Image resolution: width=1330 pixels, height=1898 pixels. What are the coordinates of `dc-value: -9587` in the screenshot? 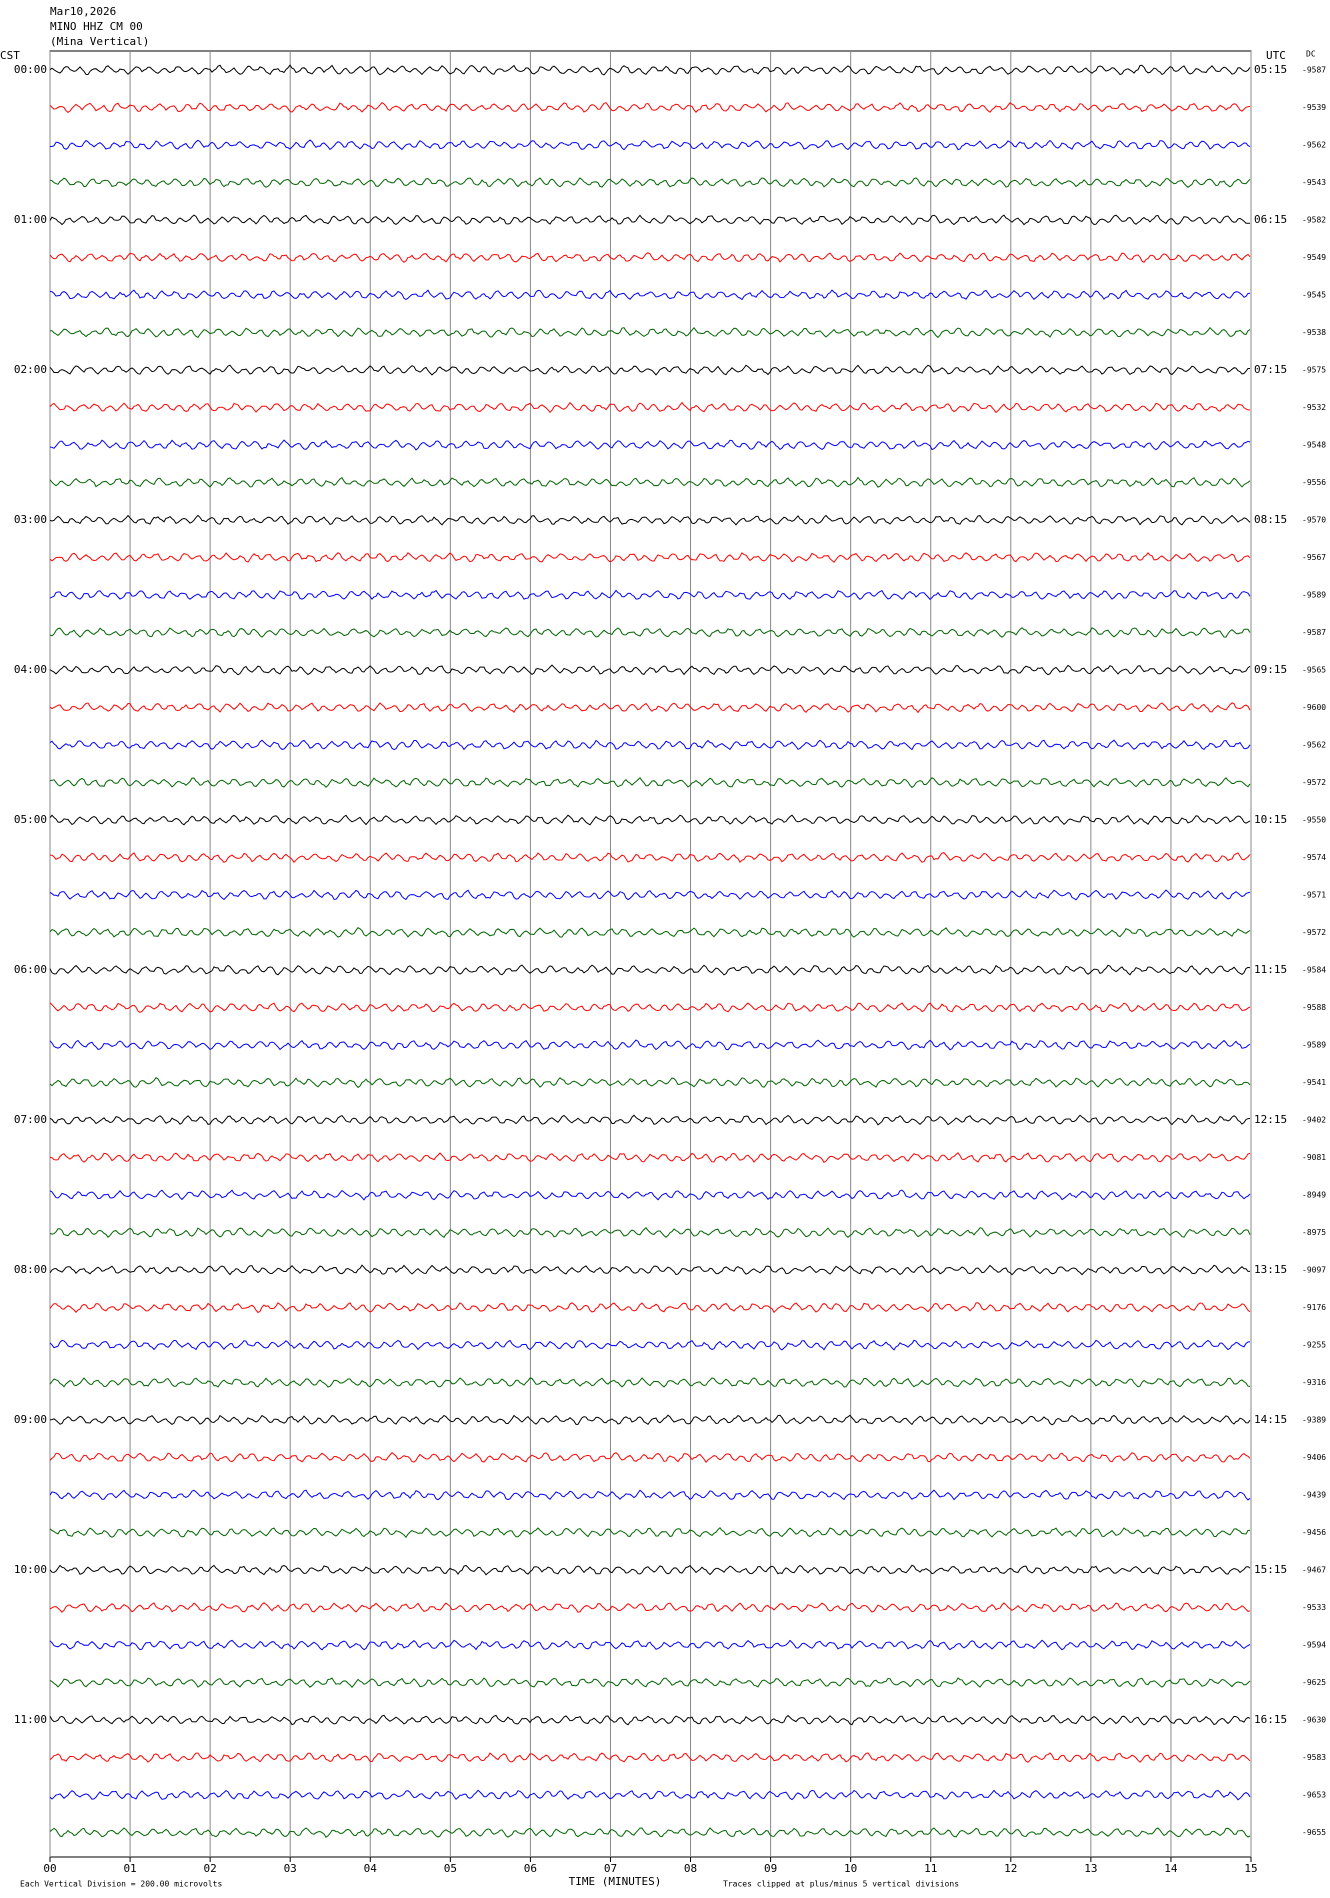 It's located at (1314, 70).